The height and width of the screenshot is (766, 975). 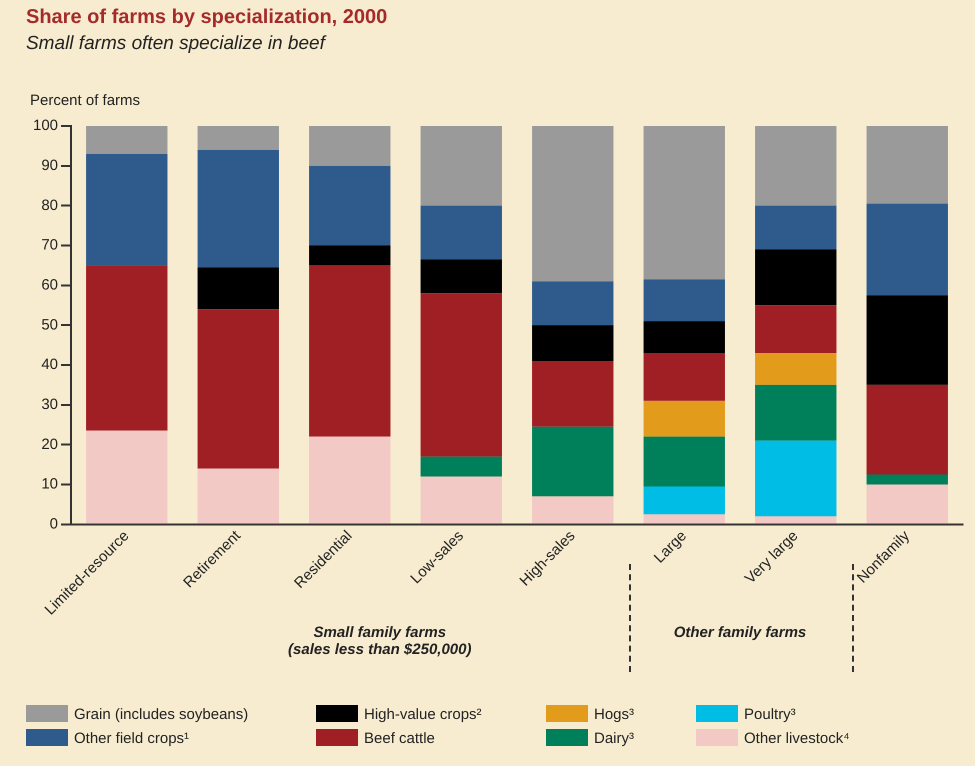 What do you see at coordinates (49, 245) in the screenshot?
I see `y-tick-label: 70` at bounding box center [49, 245].